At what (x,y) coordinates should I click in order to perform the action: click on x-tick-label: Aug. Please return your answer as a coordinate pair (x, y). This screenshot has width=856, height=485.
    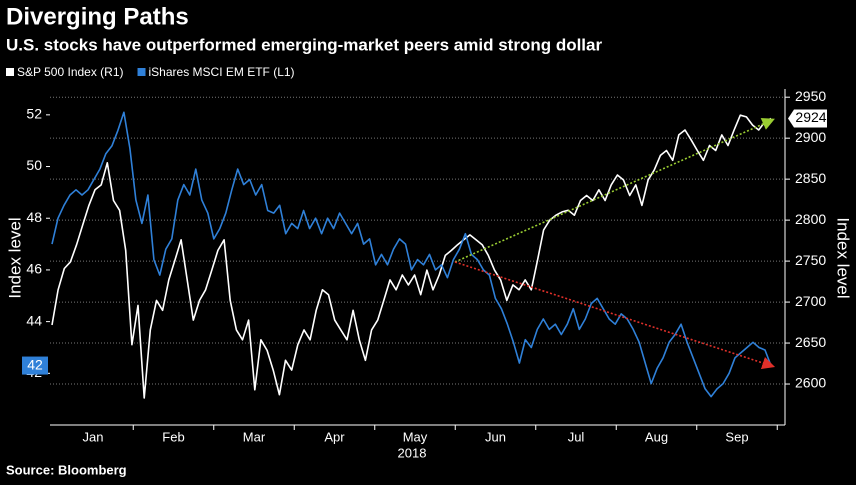
    Looking at the image, I should click on (656, 436).